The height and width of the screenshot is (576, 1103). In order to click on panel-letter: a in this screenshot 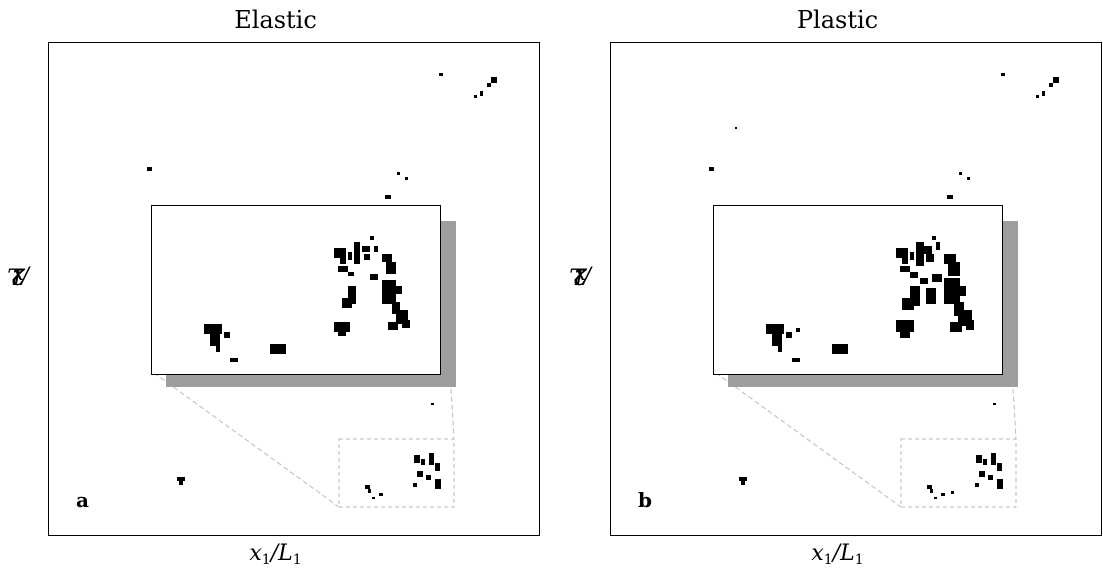, I will do `click(82, 500)`.